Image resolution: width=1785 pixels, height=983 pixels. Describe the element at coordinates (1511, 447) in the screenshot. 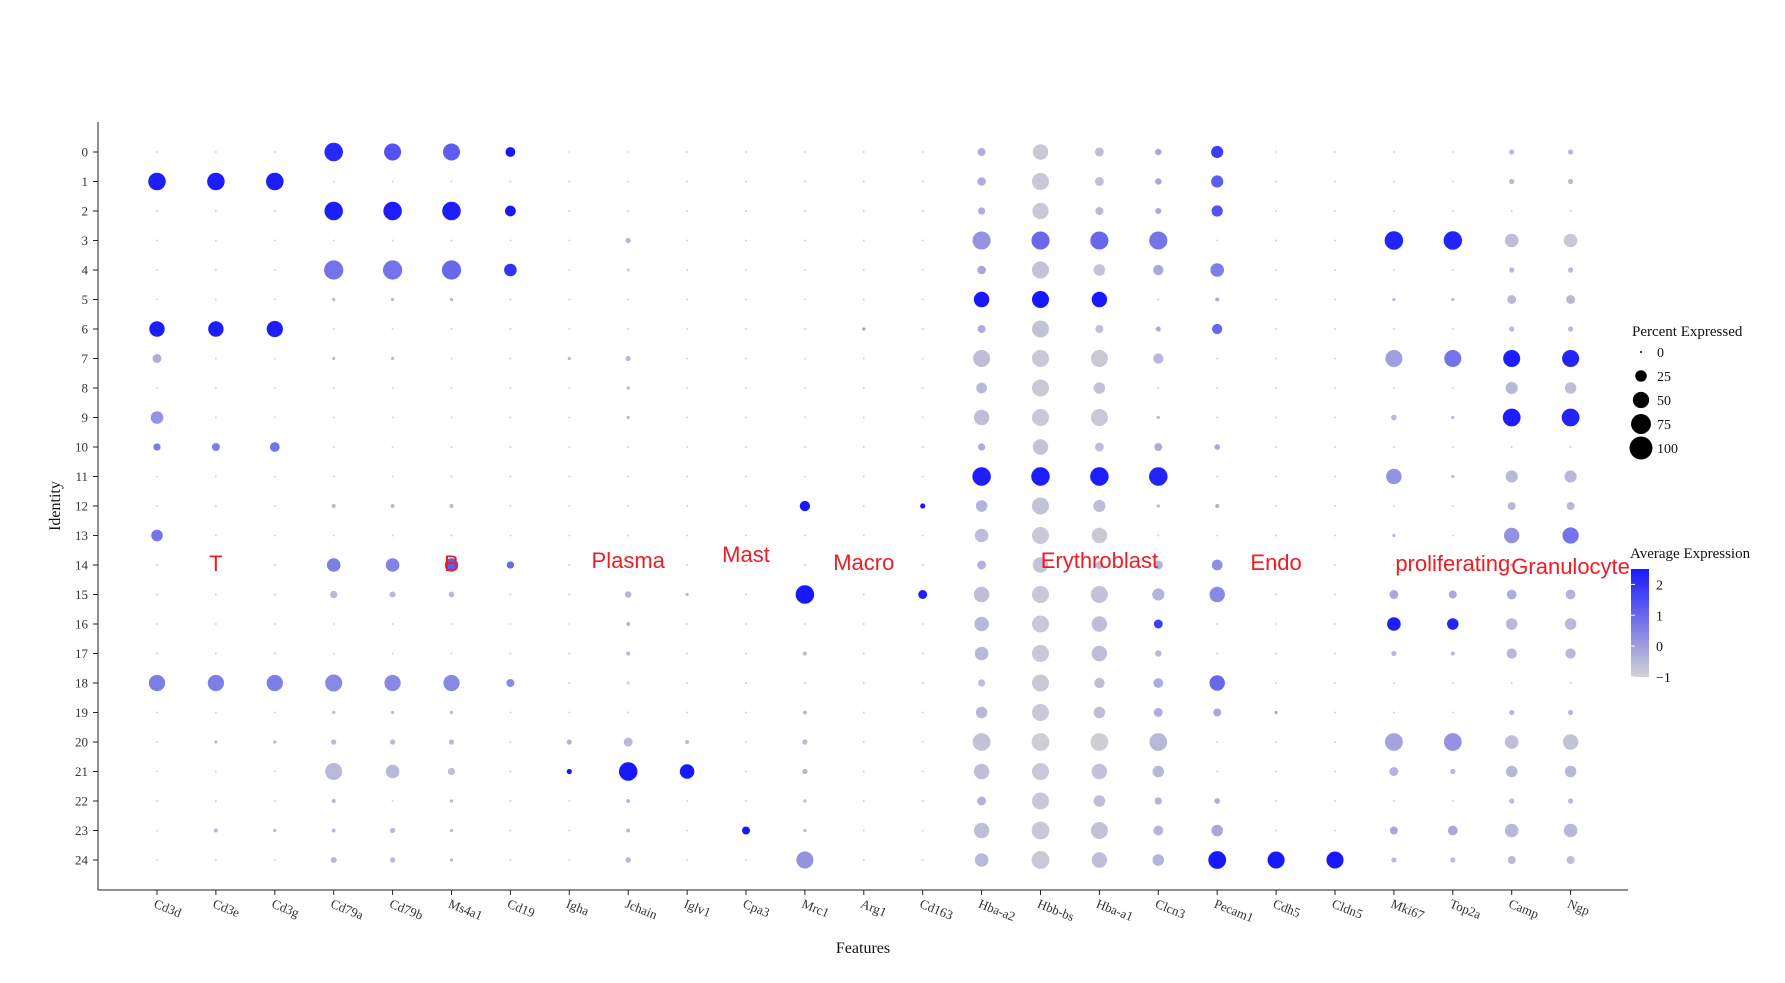

I see `dot-10-Camp` at that location.